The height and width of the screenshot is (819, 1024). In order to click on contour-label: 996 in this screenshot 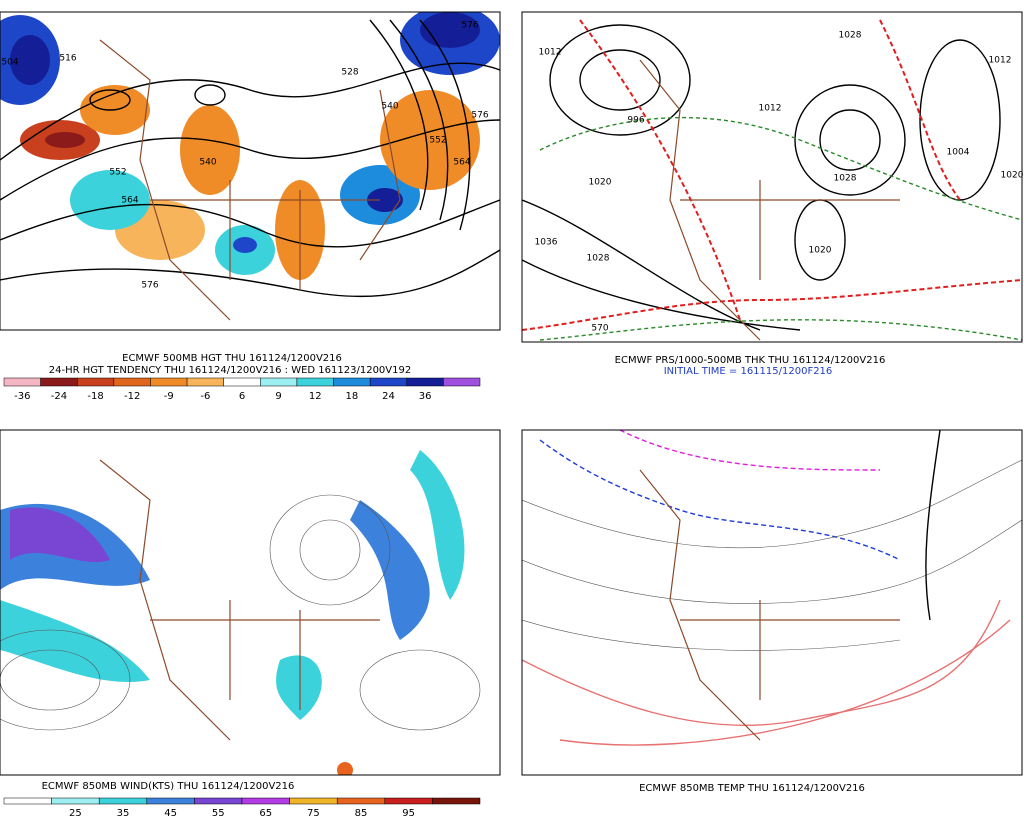, I will do `click(635, 121)`.